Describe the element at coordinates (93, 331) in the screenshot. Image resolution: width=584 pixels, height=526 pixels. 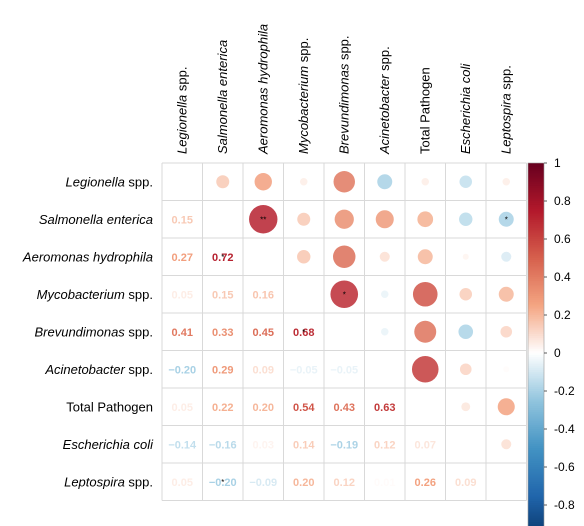
I see `row-label: Brevundimonas spp.` at that location.